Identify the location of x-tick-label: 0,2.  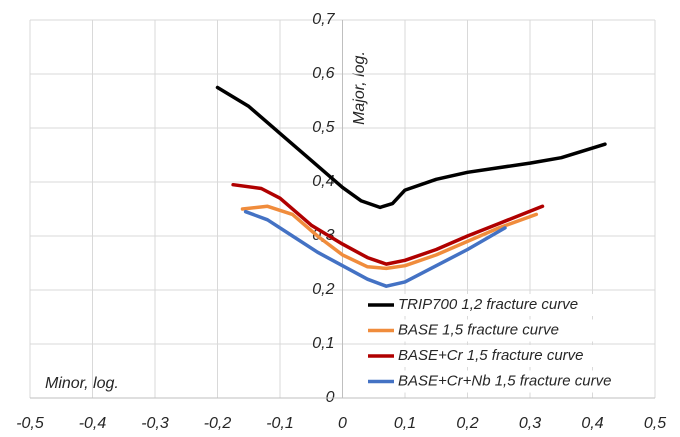
(467, 423).